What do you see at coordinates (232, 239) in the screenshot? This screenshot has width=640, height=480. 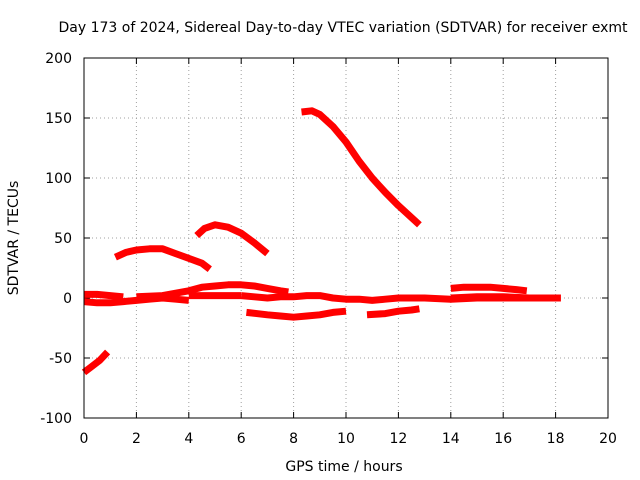 I see `series-arc-midday-hump` at bounding box center [232, 239].